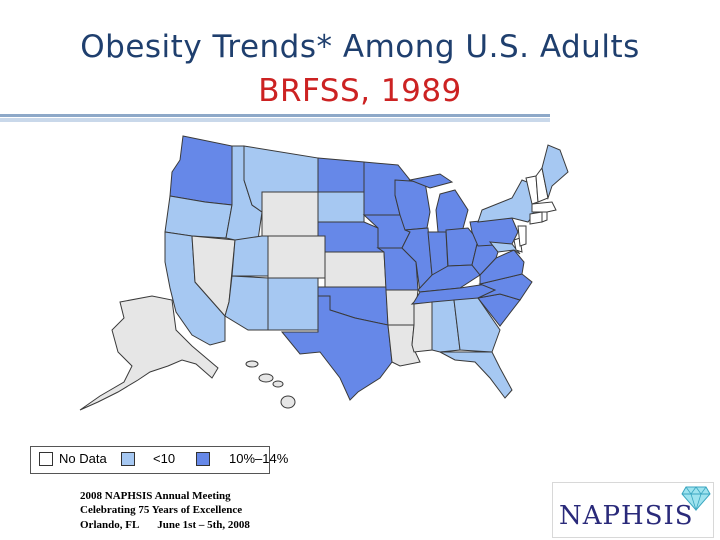 Image resolution: width=720 pixels, height=540 pixels. I want to click on state-ar, so click(402, 307).